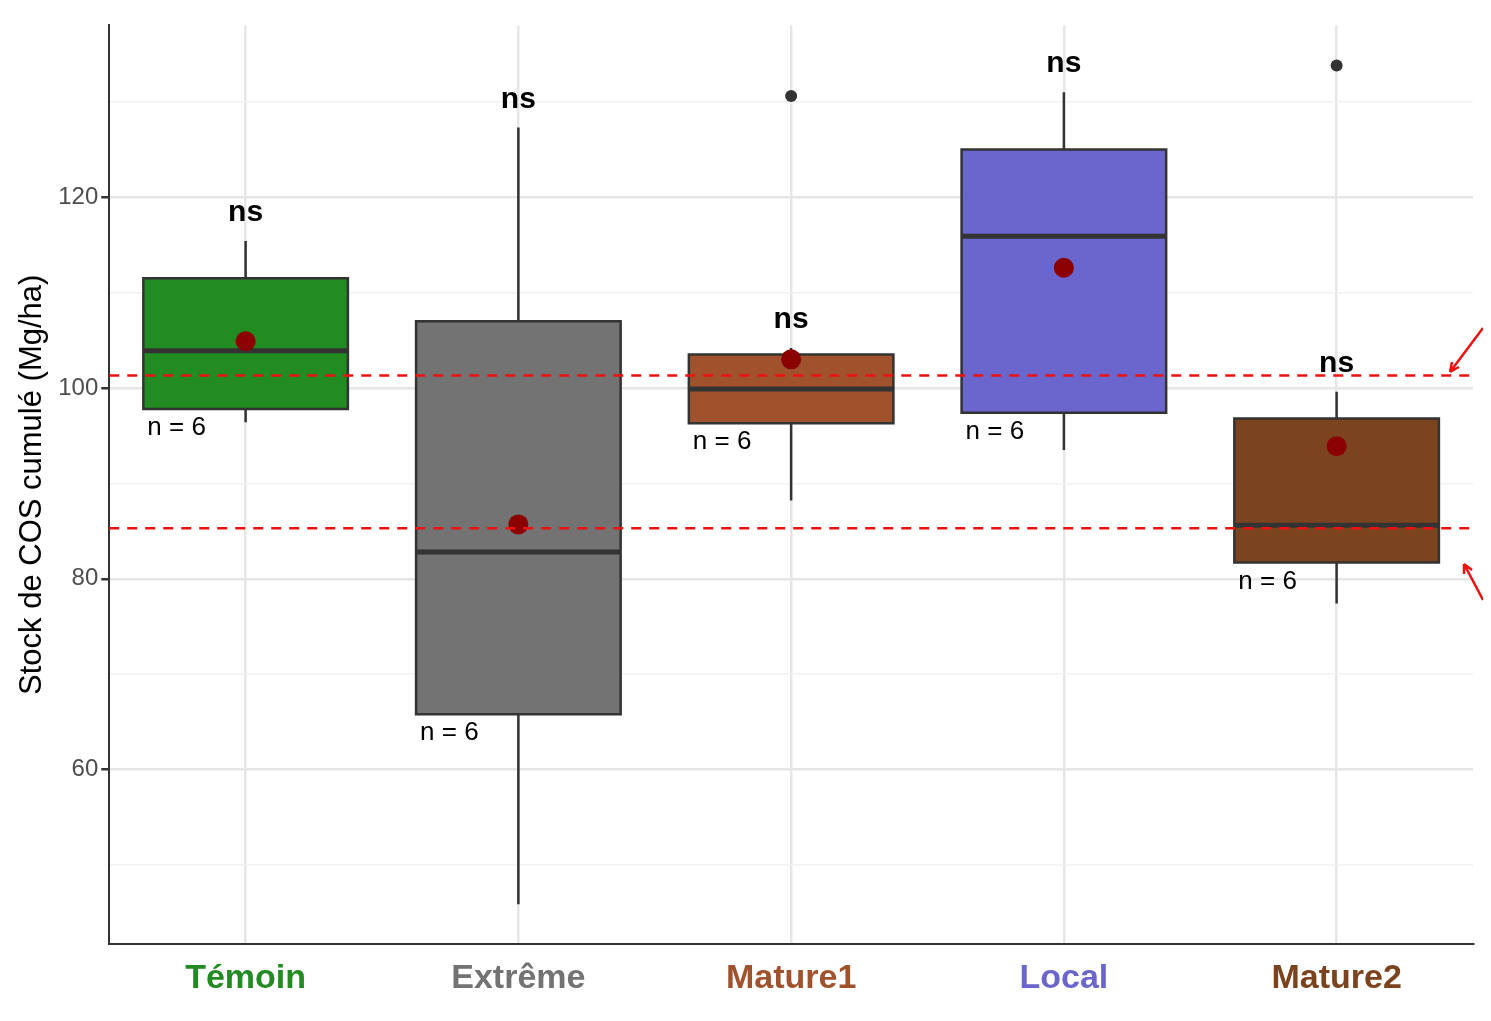 Image resolution: width=1491 pixels, height=1021 pixels. What do you see at coordinates (85, 577) in the screenshot?
I see `y-tick-label: 80` at bounding box center [85, 577].